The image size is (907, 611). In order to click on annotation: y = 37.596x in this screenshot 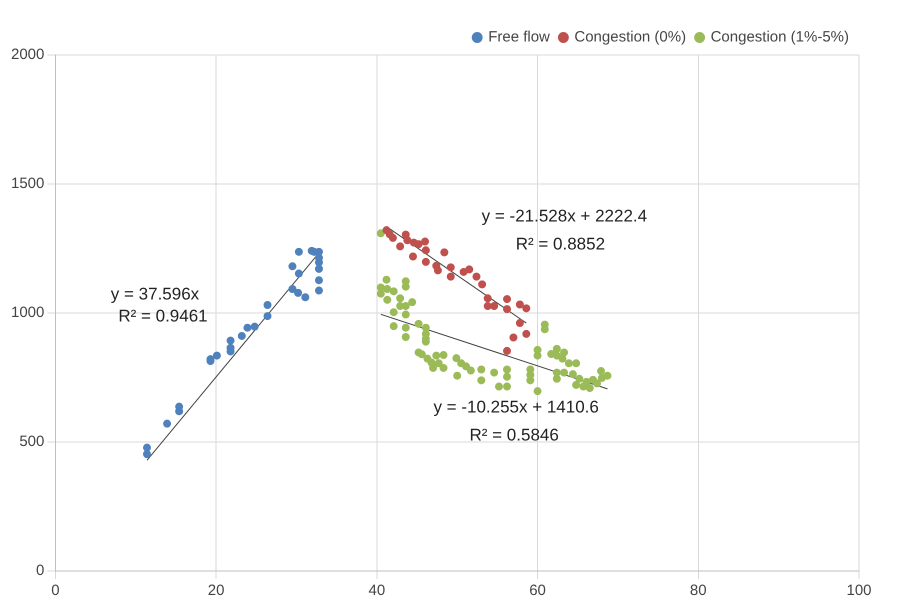, I will do `click(155, 294)`.